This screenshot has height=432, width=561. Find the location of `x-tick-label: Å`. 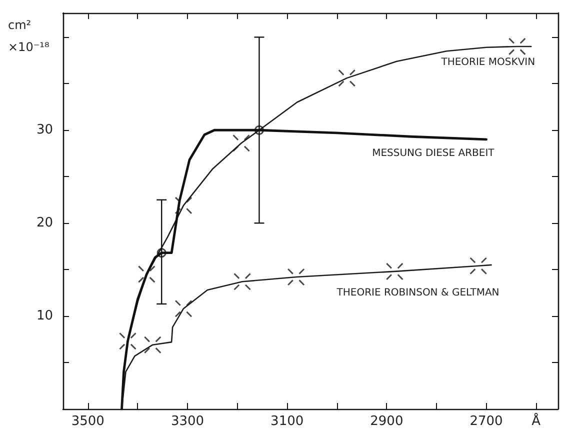

x-tick-label: Å is located at coordinates (536, 420).